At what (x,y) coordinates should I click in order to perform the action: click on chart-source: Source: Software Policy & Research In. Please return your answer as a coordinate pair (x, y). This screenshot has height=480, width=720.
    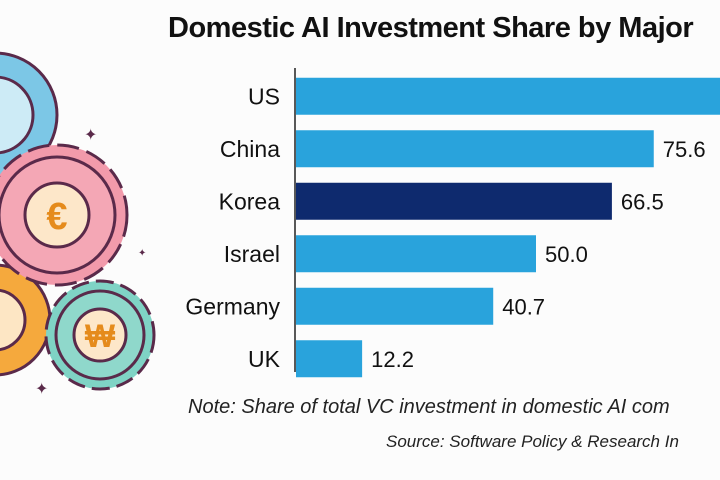
    Looking at the image, I should click on (532, 441).